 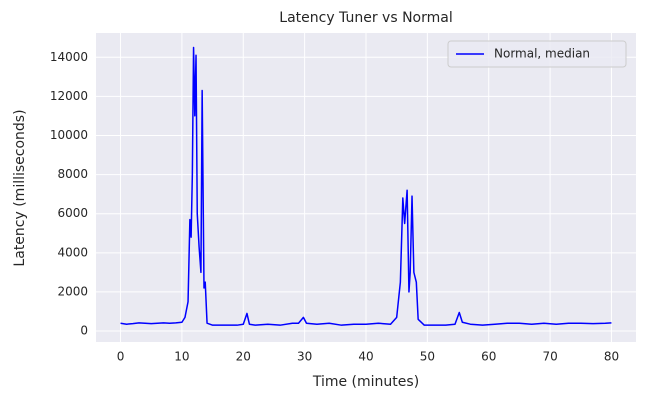 What do you see at coordinates (72, 174) in the screenshot?
I see `y-tick-label: 8000` at bounding box center [72, 174].